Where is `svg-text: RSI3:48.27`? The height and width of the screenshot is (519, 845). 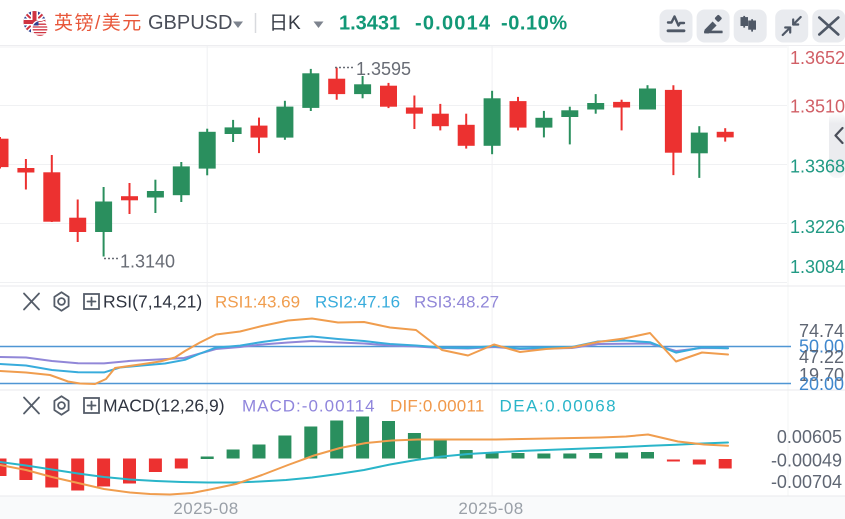
svg-text: RSI3:48.27 is located at coordinates (456, 302).